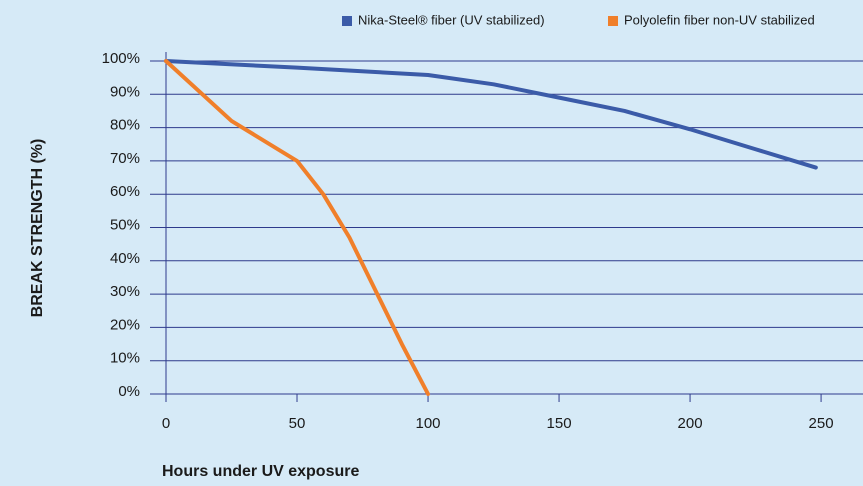 The image size is (863, 486). I want to click on y-tick-label: 10%, so click(125, 358).